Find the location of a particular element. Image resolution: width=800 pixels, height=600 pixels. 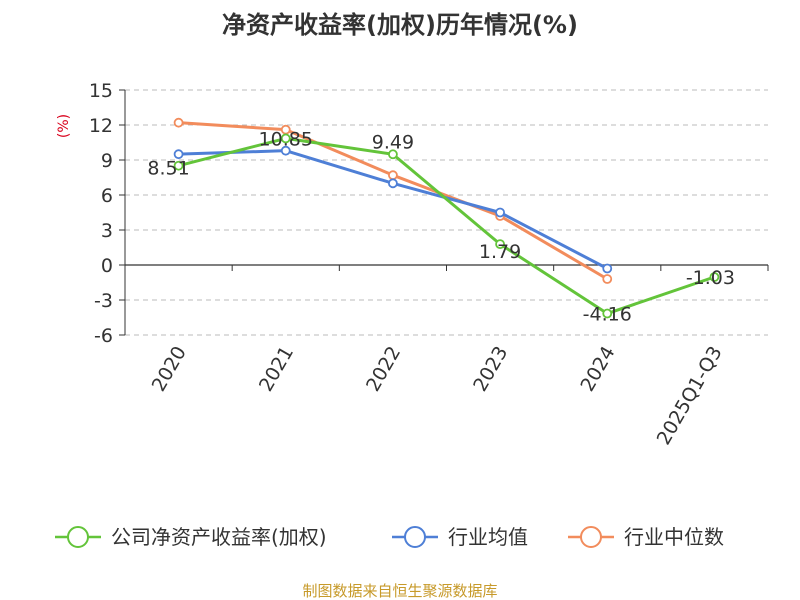

data-label: -1.03 is located at coordinates (710, 278).